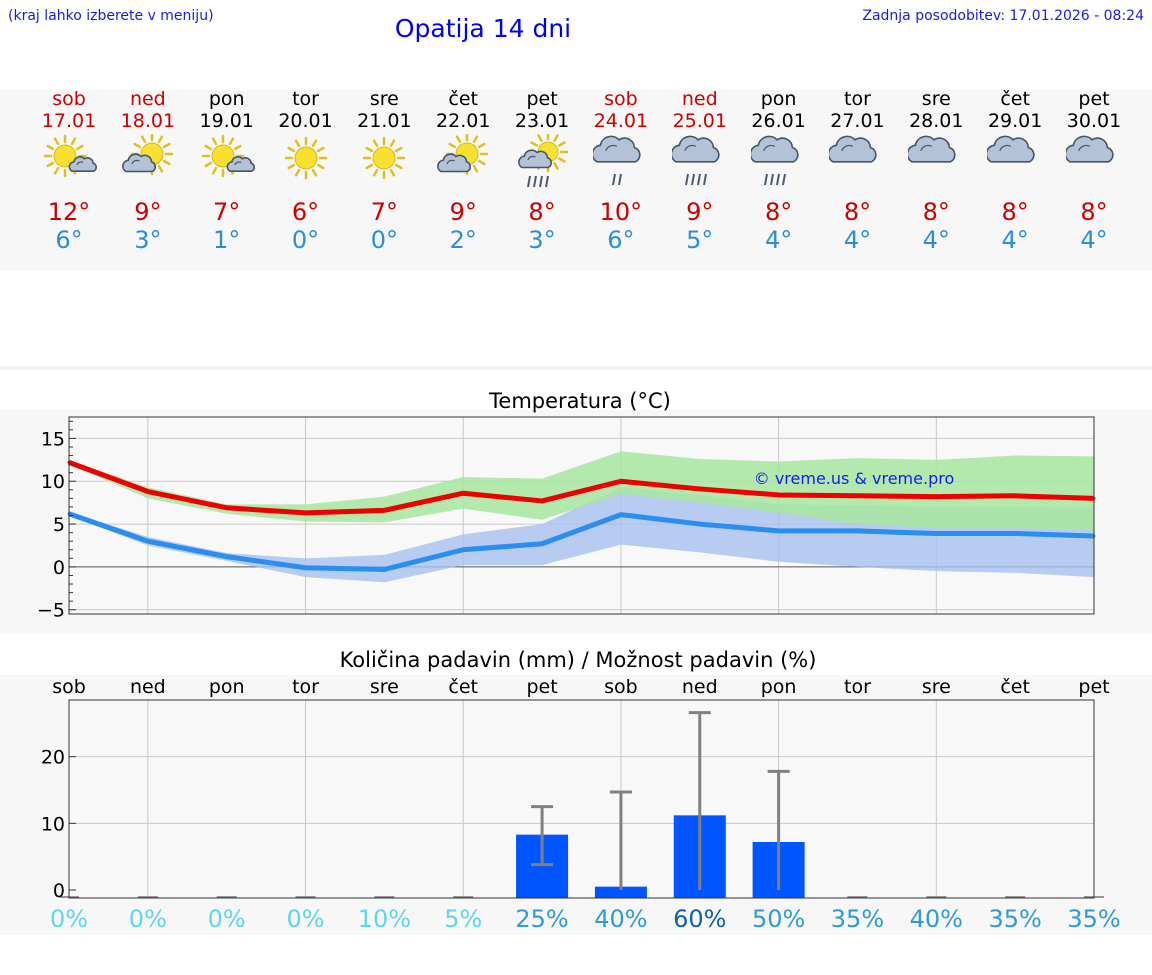 The width and height of the screenshot is (1152, 975). I want to click on day-date: 26.01, so click(778, 121).